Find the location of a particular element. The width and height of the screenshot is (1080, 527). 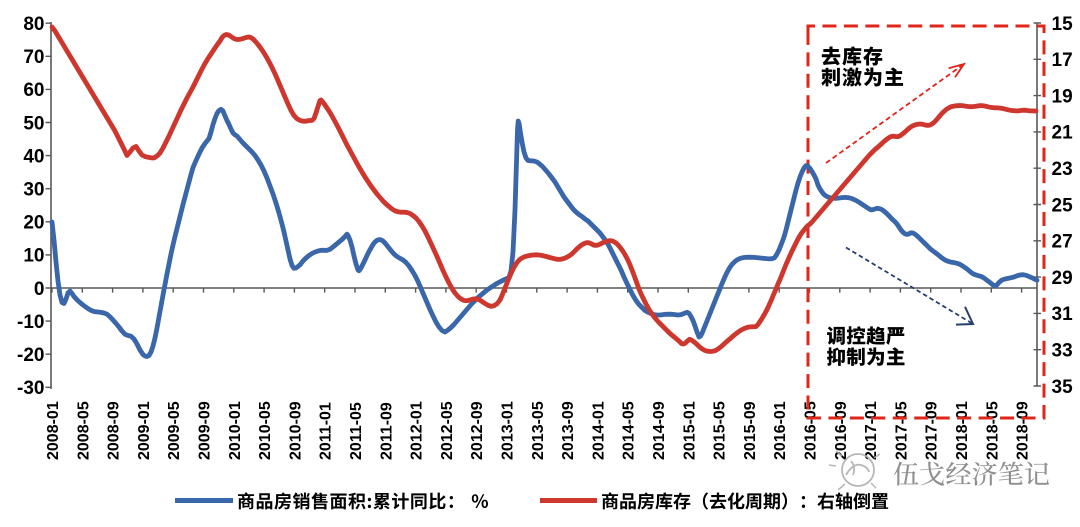

svg-text: 35 is located at coordinates (1063, 387).